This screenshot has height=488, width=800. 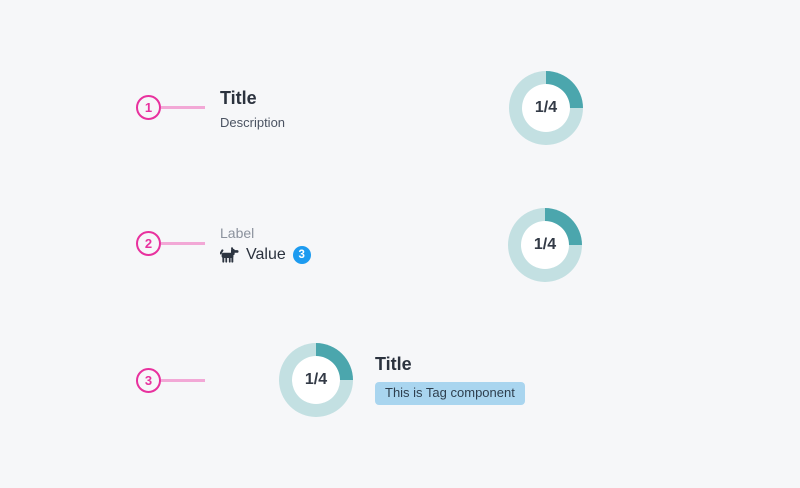 I want to click on tag-chip: This is Tag component, so click(x=450, y=393).